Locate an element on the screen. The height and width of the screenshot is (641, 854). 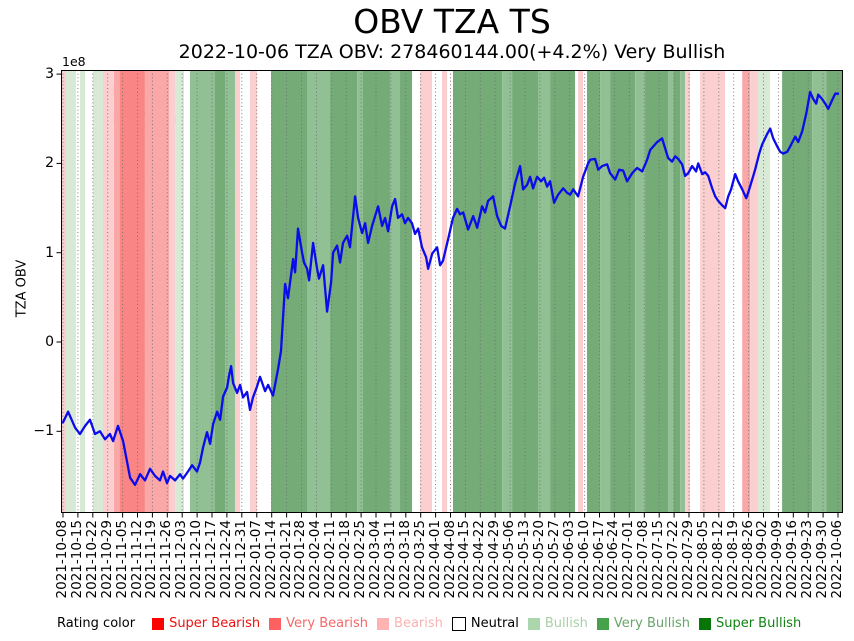
x-tick-label: 2021-12-31 is located at coordinates (240, 559).